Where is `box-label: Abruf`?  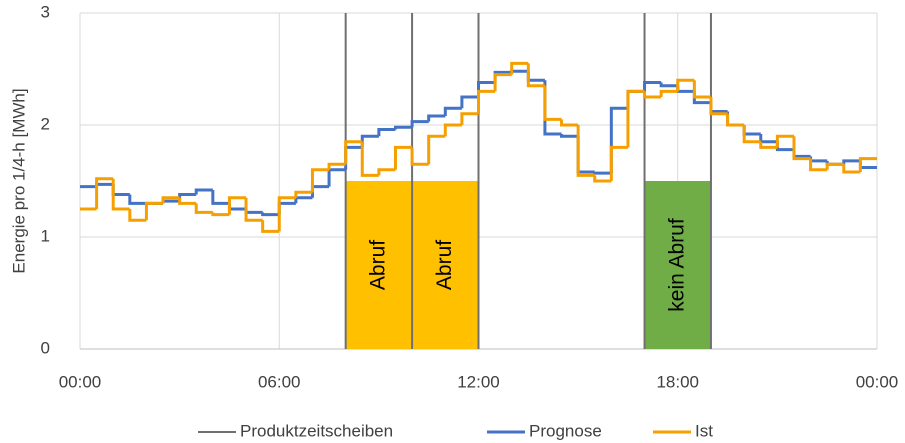 box-label: Abruf is located at coordinates (377, 265).